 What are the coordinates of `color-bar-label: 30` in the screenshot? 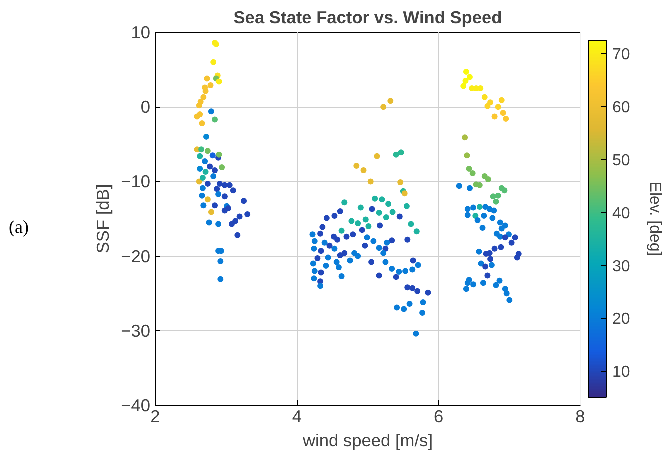 It's located at (621, 267).